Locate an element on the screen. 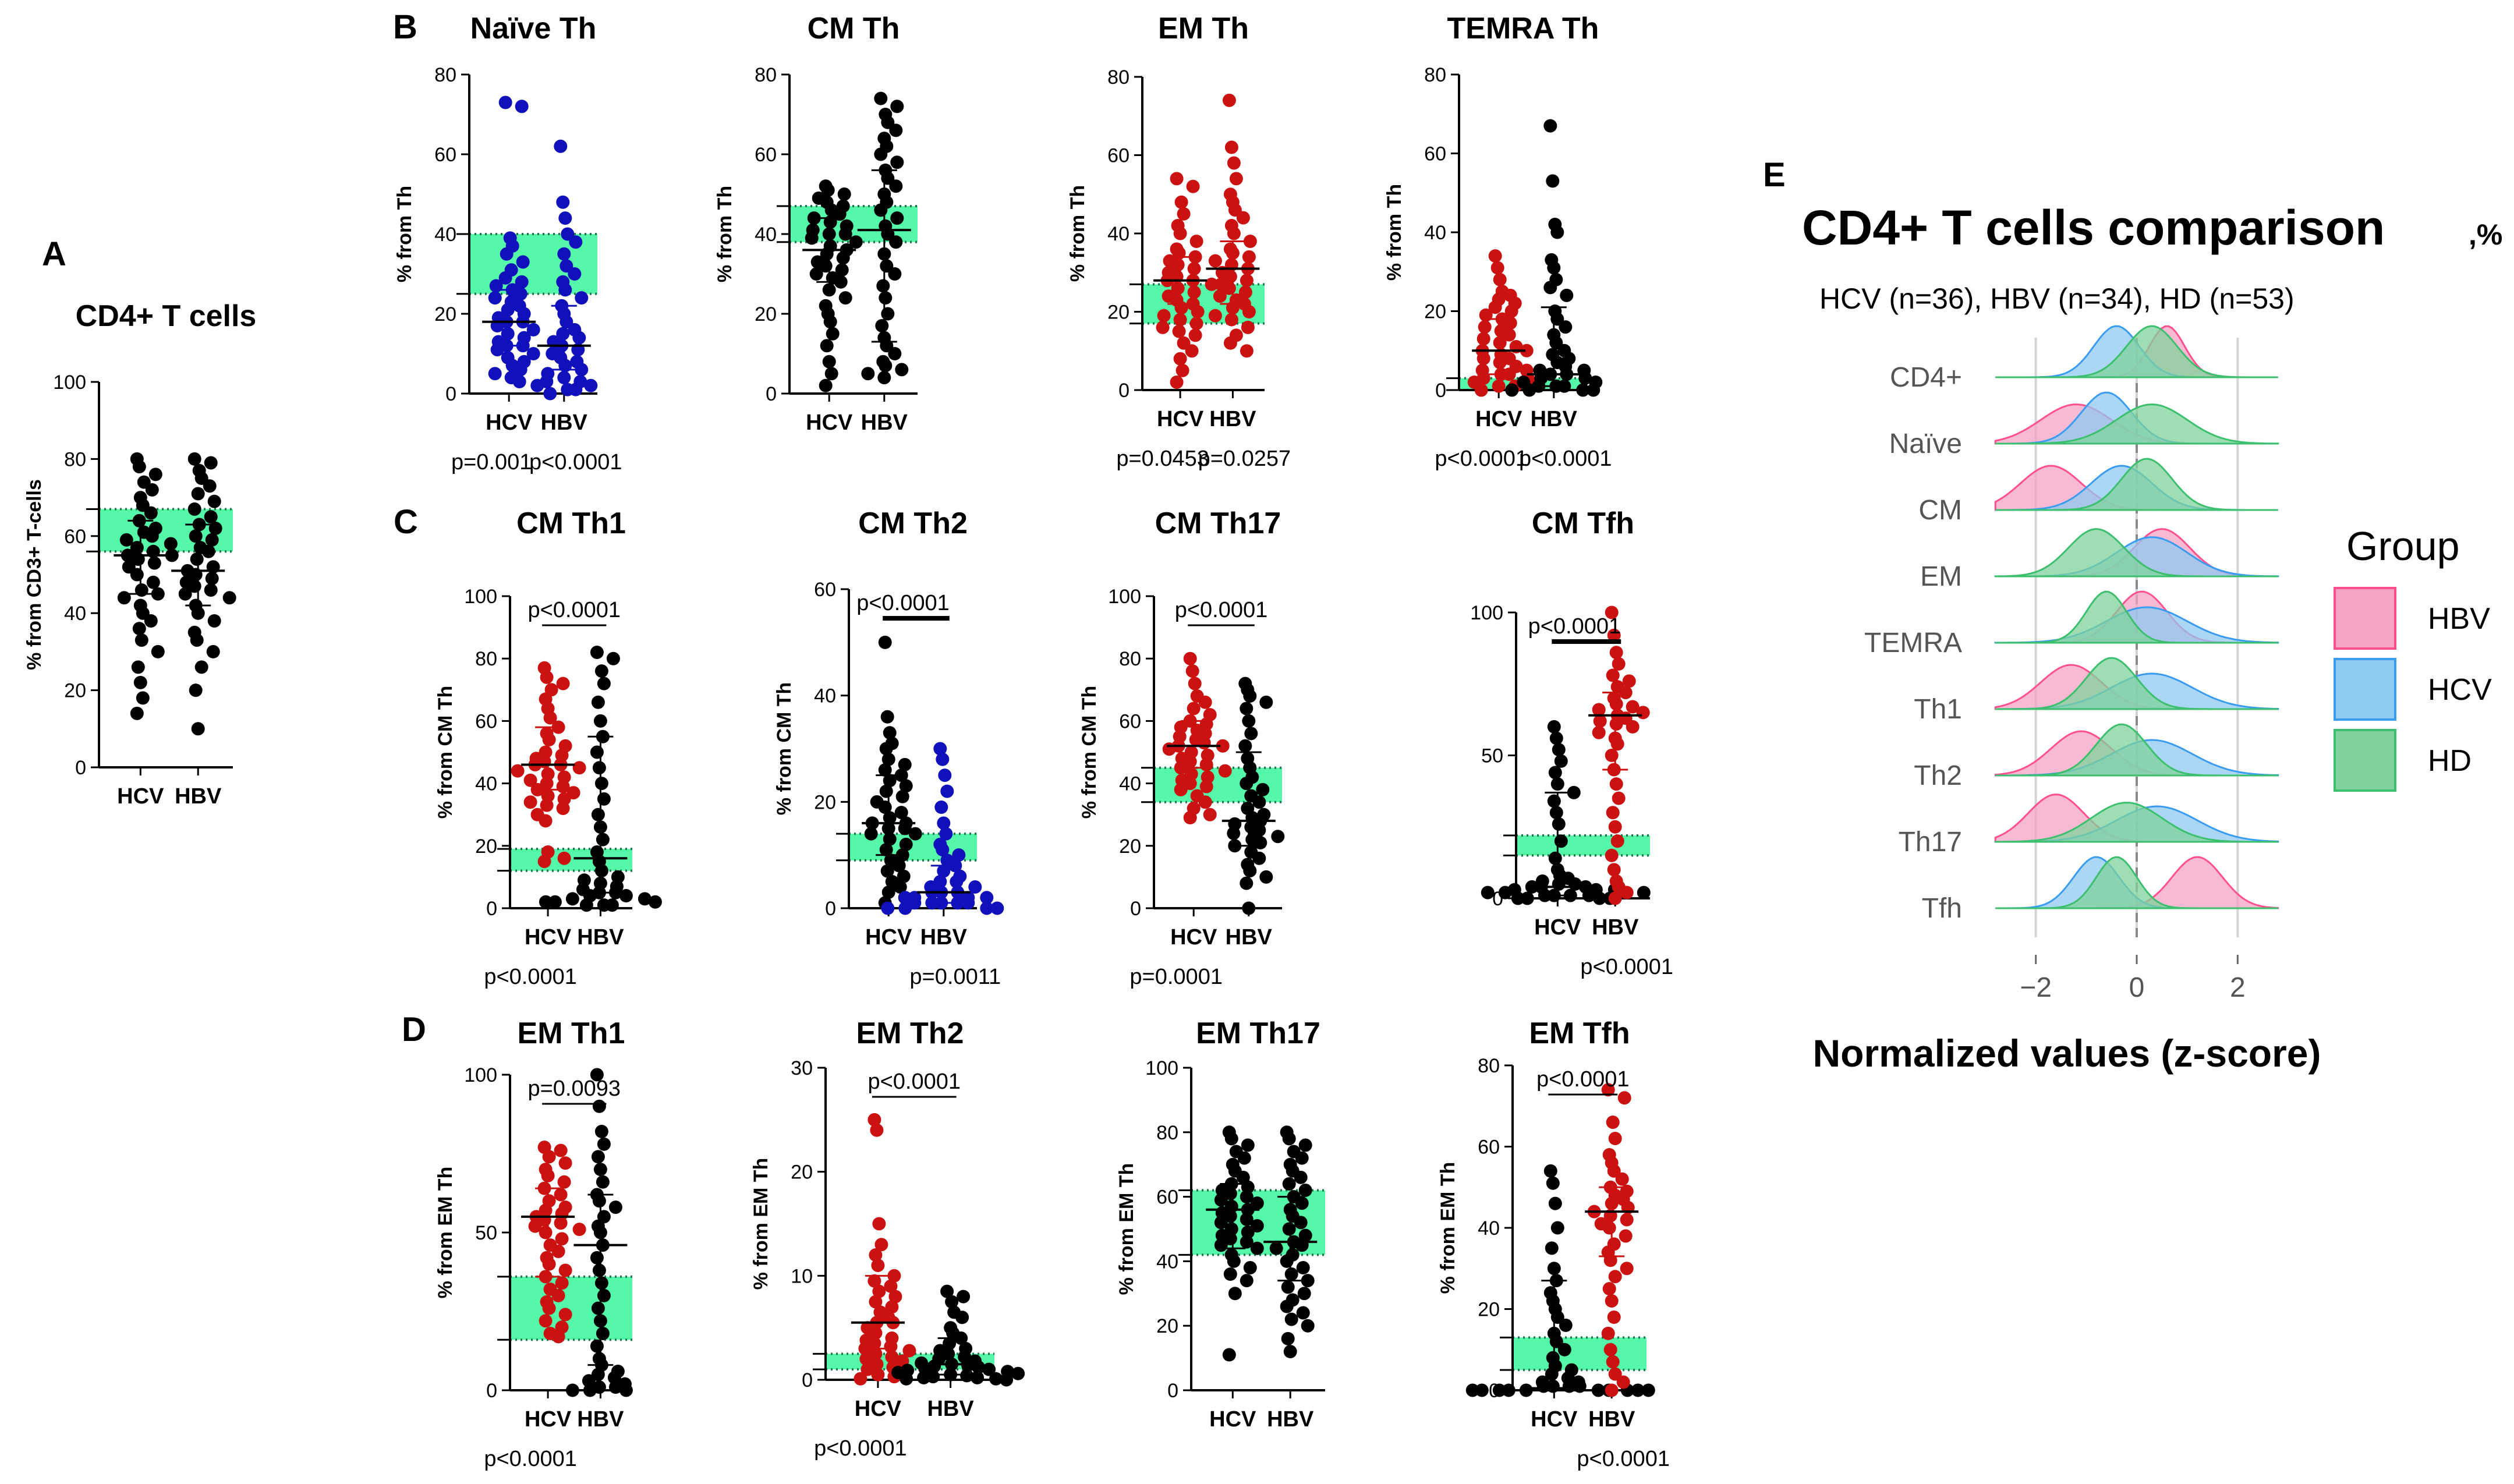  panel-title: Naïve Th is located at coordinates (533, 29).